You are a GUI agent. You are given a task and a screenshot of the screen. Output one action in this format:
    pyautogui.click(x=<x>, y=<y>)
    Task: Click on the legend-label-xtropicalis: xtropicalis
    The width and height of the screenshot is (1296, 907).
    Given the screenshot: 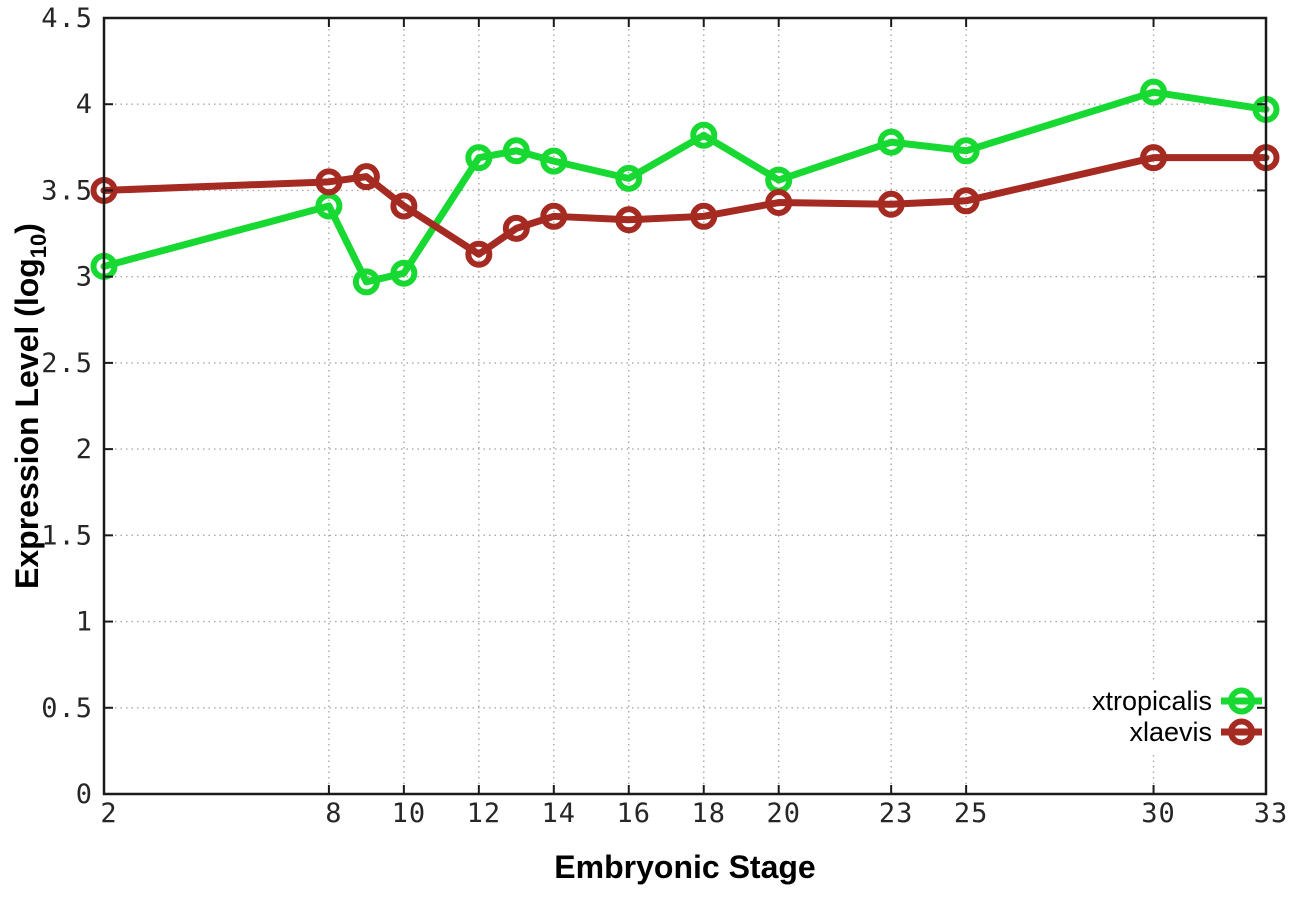 What is the action you would take?
    pyautogui.click(x=1152, y=701)
    